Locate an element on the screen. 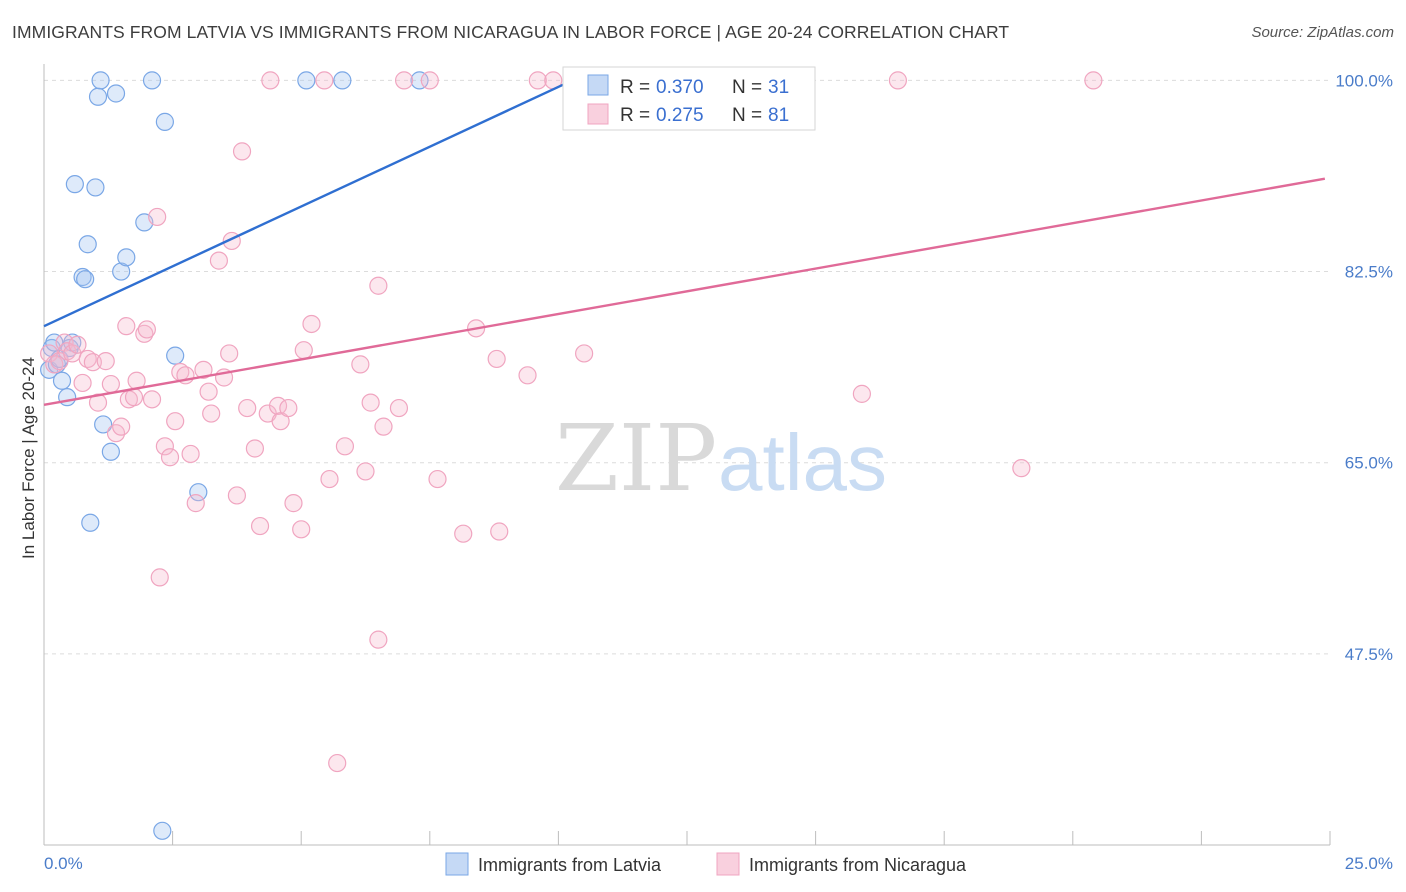  source-label: Source: ZipAtlas.com is located at coordinates (1322, 32).